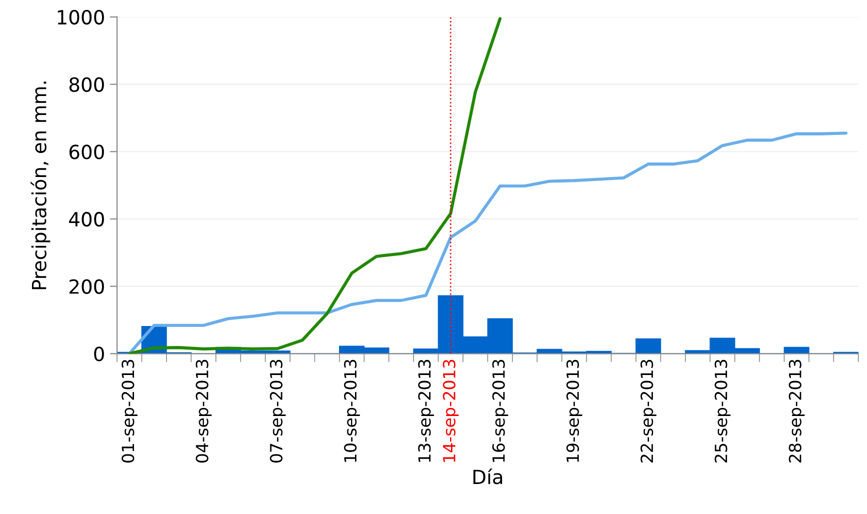 This screenshot has height=514, width=867. I want to click on x-tick-label: 25-sep-2013, so click(722, 411).